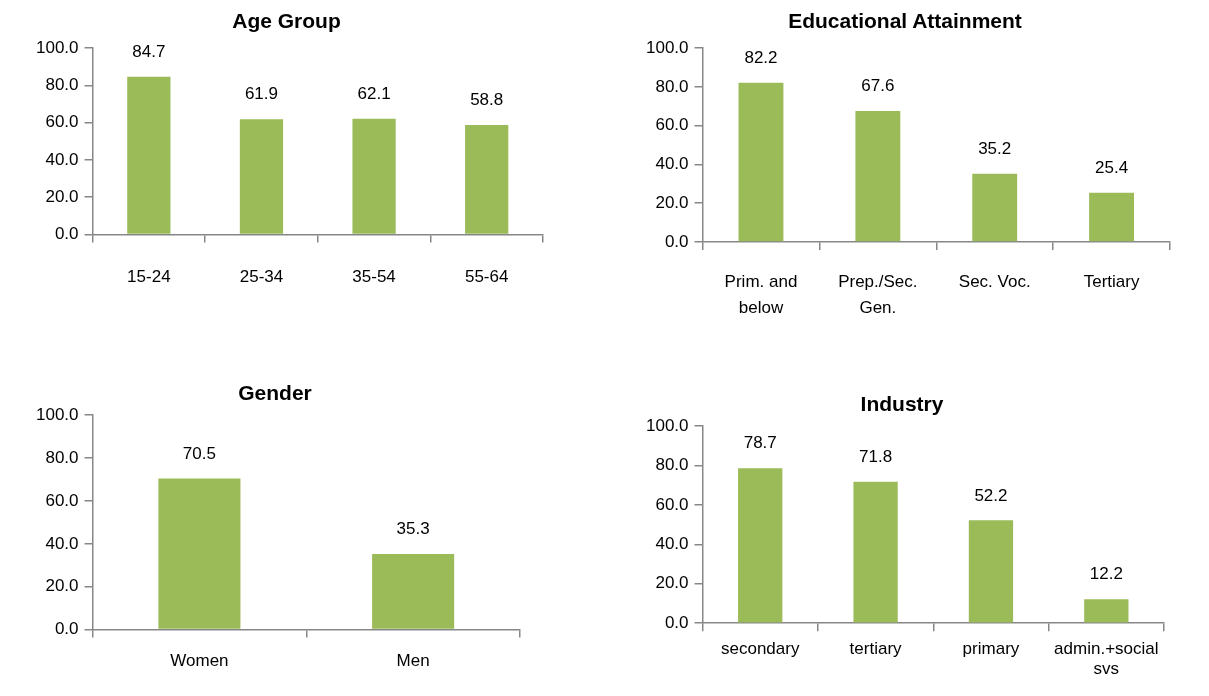 The width and height of the screenshot is (1209, 696). I want to click on x-tick-label: Prim. and below, so click(761, 294).